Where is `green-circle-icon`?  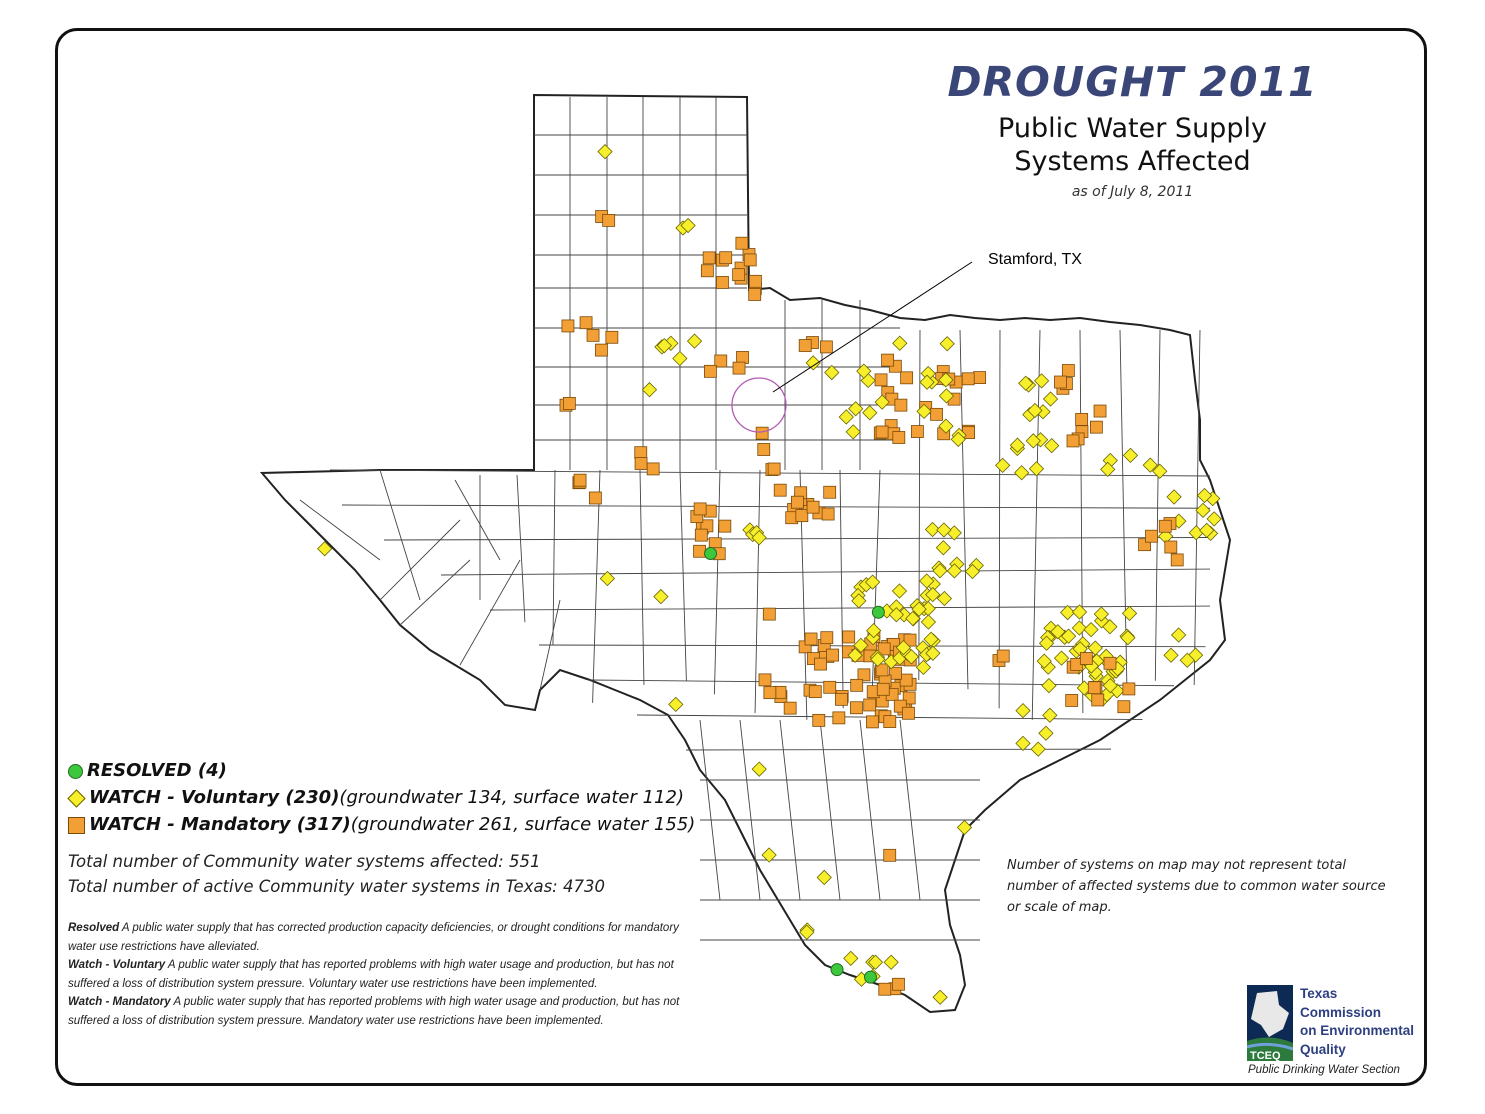
green-circle-icon is located at coordinates (75, 771).